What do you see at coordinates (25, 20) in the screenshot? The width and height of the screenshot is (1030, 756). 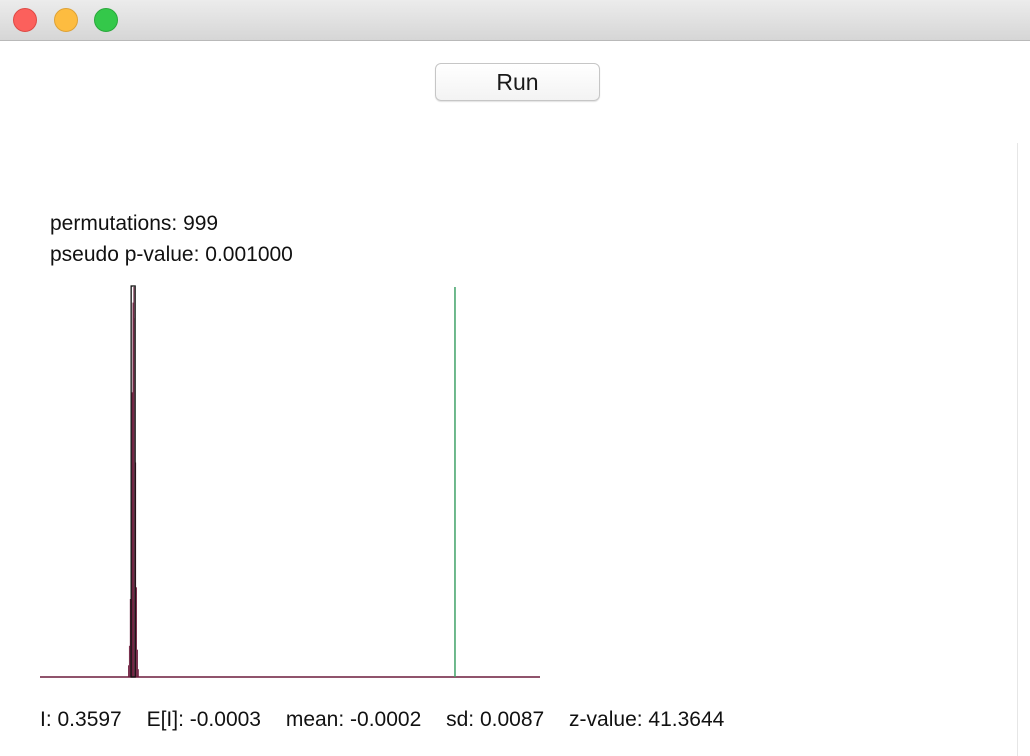 I see `close-window-button` at bounding box center [25, 20].